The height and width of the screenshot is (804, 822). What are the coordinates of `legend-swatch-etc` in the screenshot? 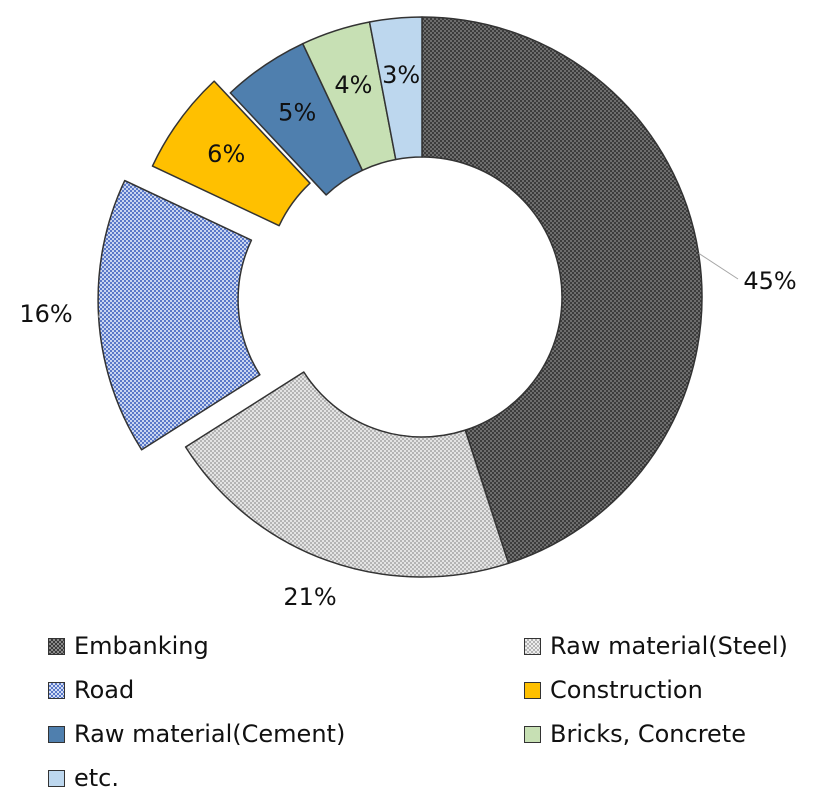 It's located at (56, 778).